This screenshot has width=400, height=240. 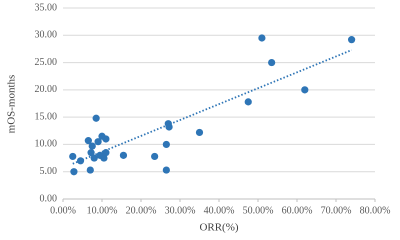 What do you see at coordinates (46, 7) in the screenshot?
I see `y-tick-label: 35.00` at bounding box center [46, 7].